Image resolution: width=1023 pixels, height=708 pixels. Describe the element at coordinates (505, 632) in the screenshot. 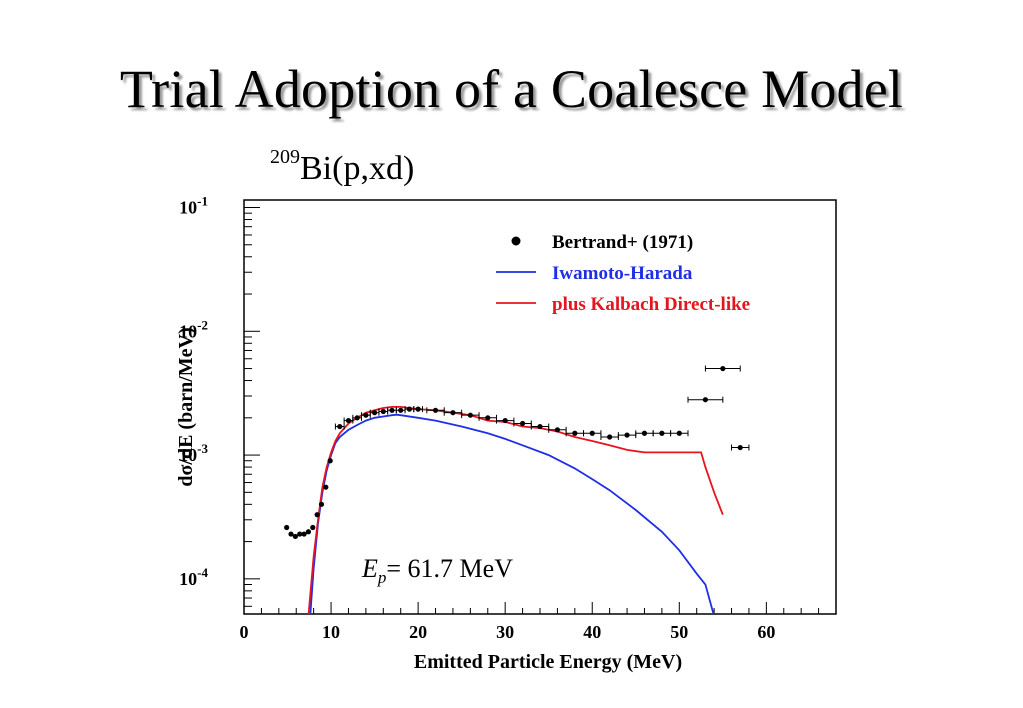

I see `x-tick-label: 30` at that location.